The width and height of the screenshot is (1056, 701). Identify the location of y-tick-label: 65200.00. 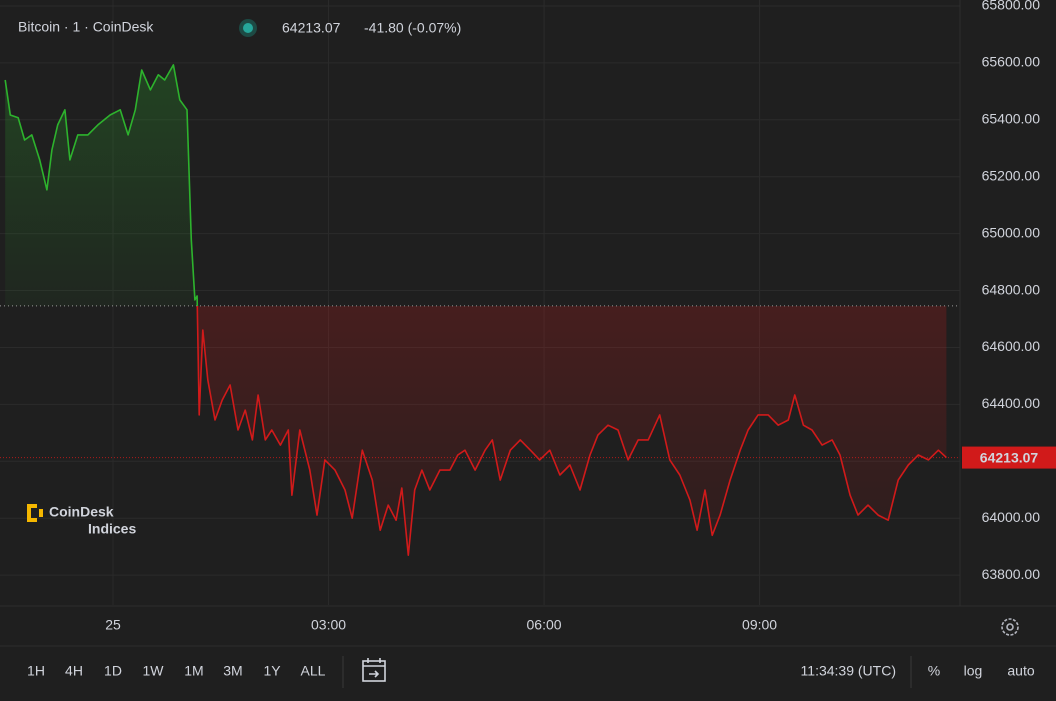
(1011, 175).